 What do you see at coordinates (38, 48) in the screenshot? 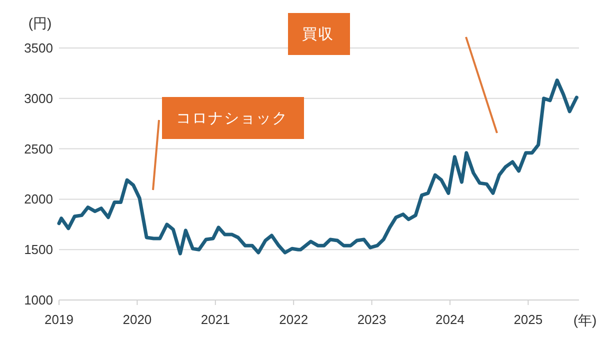
I see `y-tick-label: 3500` at bounding box center [38, 48].